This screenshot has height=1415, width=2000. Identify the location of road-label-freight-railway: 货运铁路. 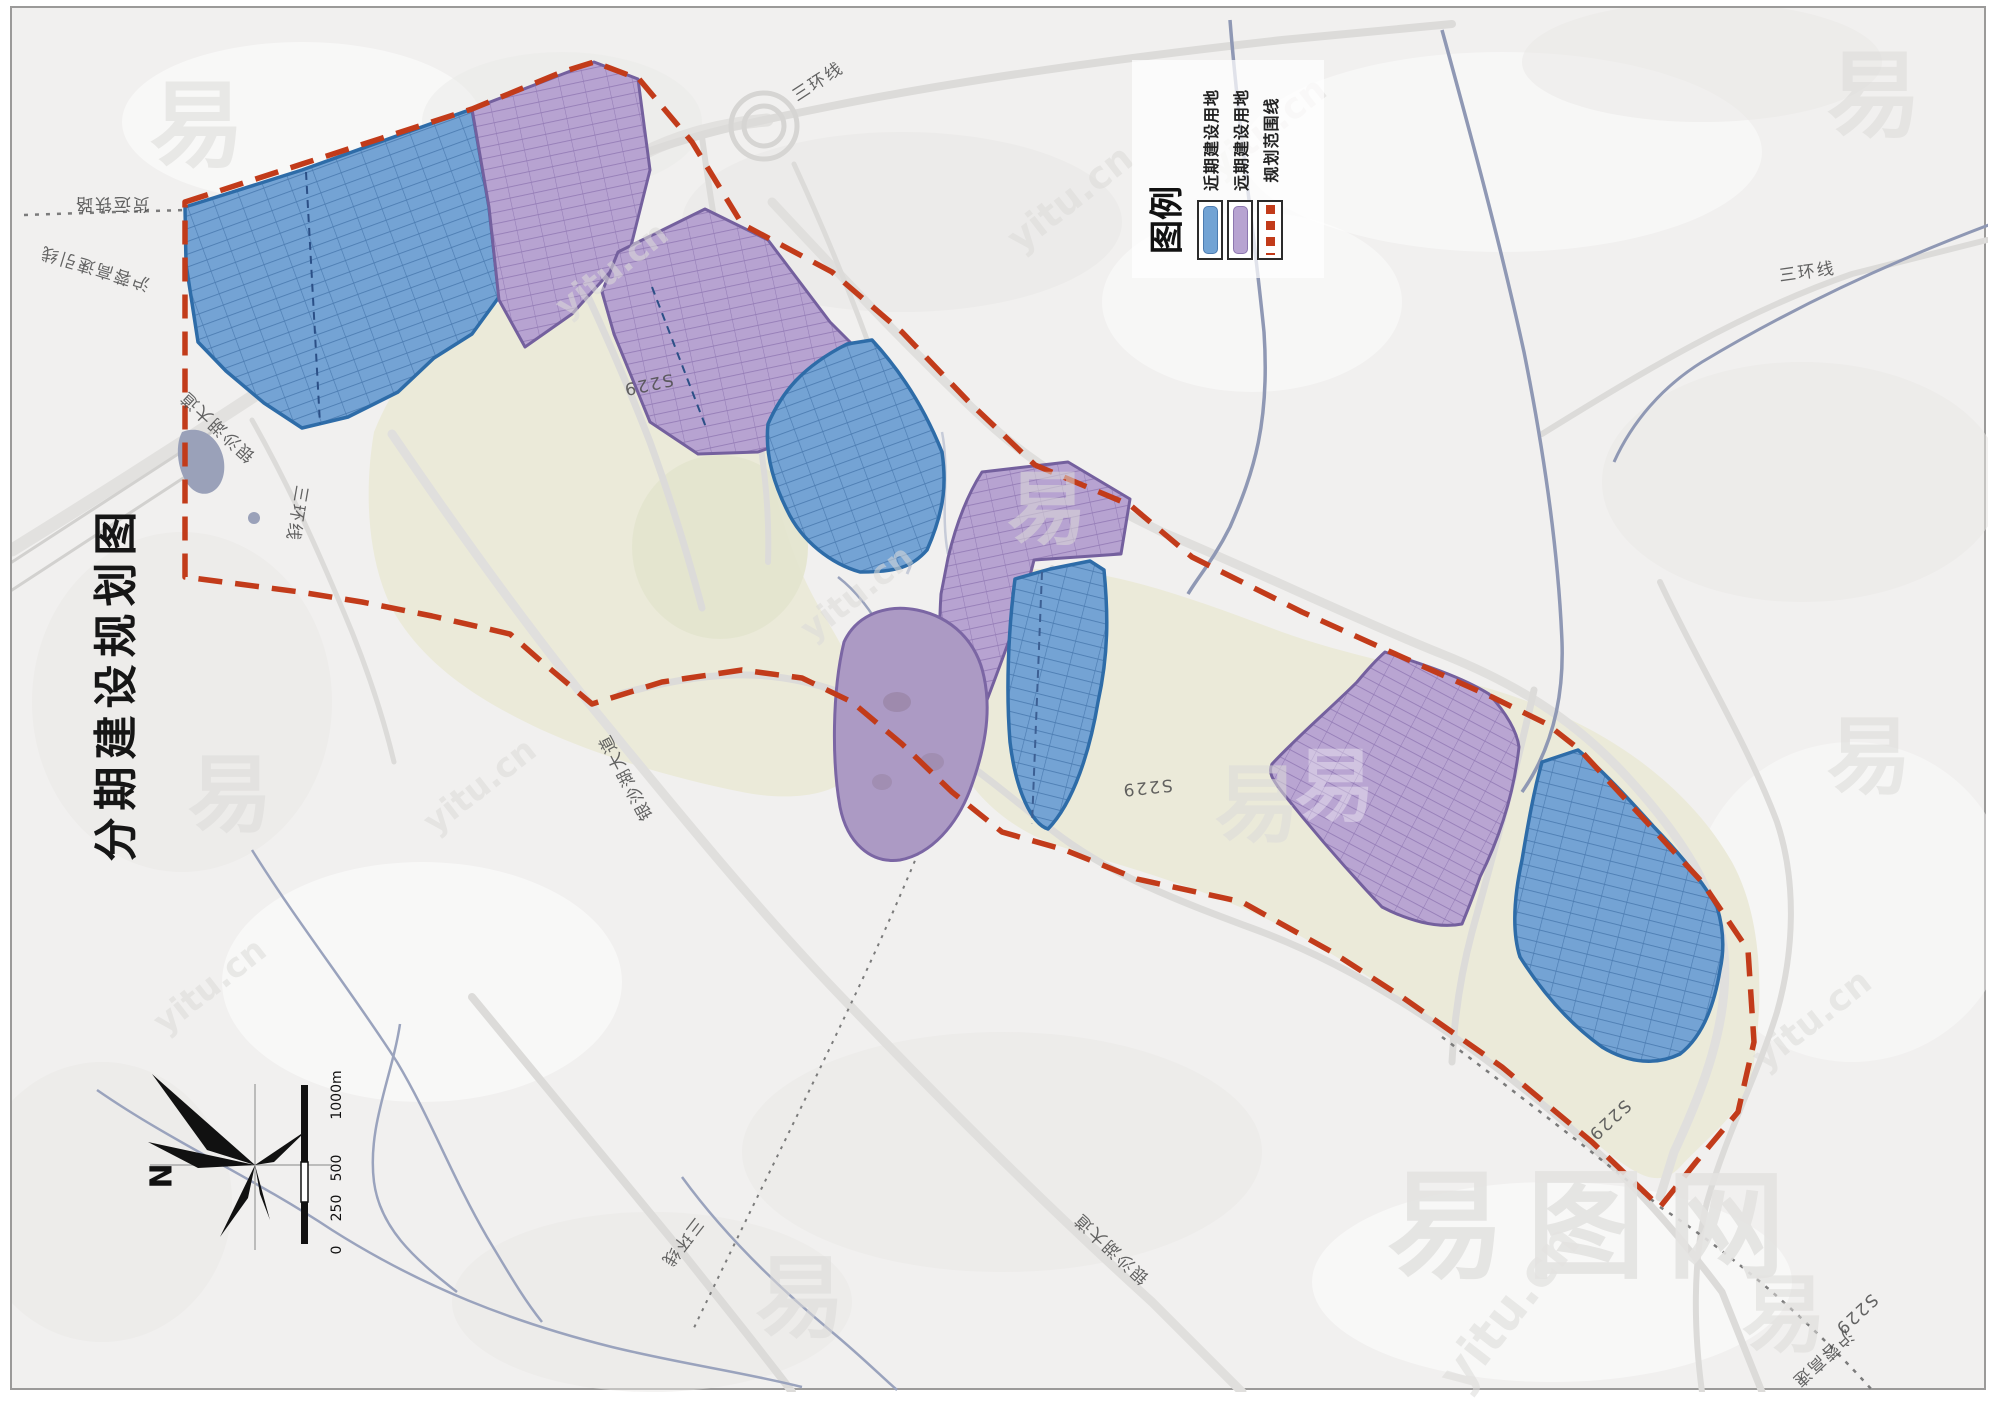
(112, 203).